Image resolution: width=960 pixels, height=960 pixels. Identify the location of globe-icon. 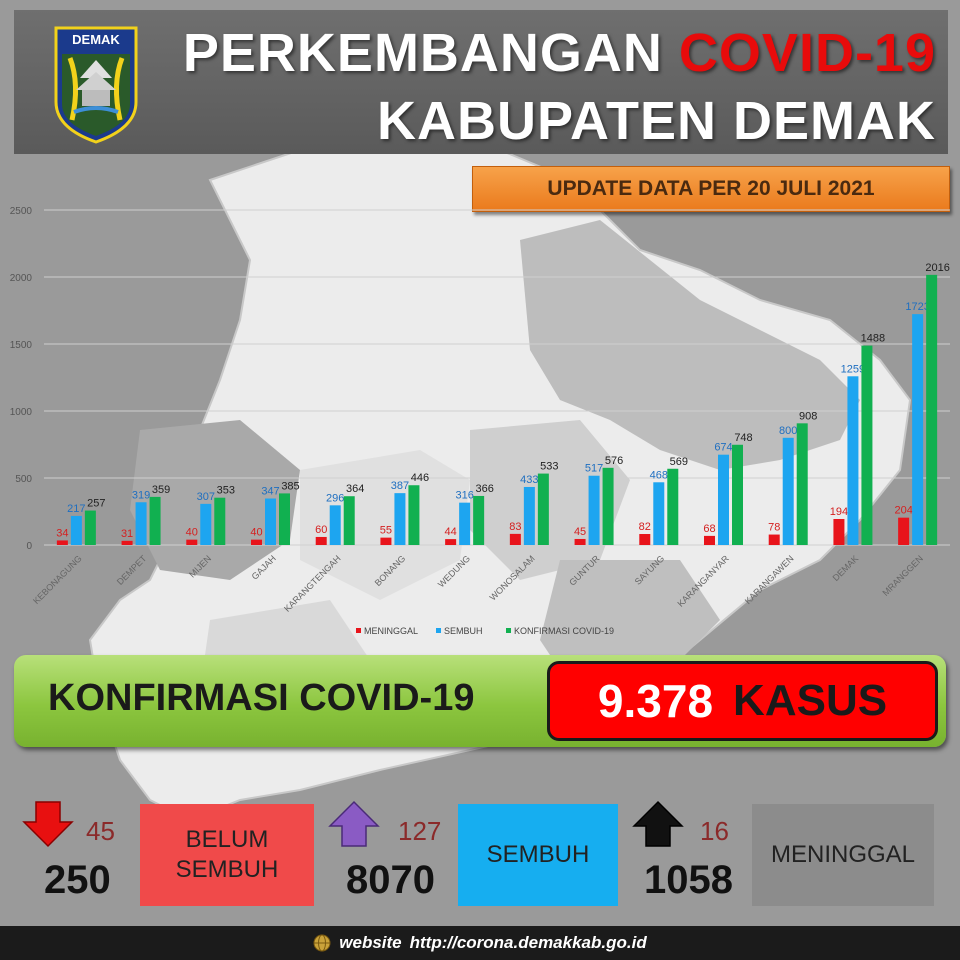
(322, 943).